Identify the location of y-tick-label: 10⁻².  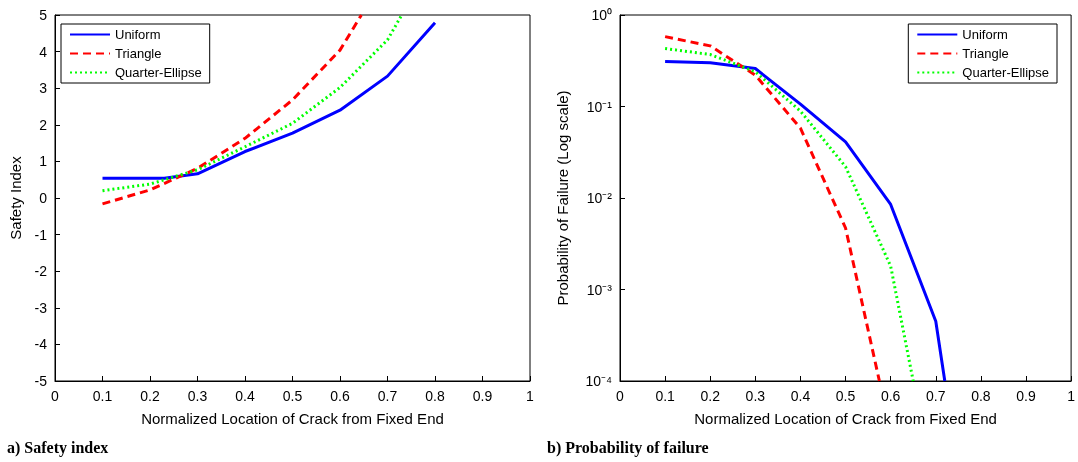
(599, 198).